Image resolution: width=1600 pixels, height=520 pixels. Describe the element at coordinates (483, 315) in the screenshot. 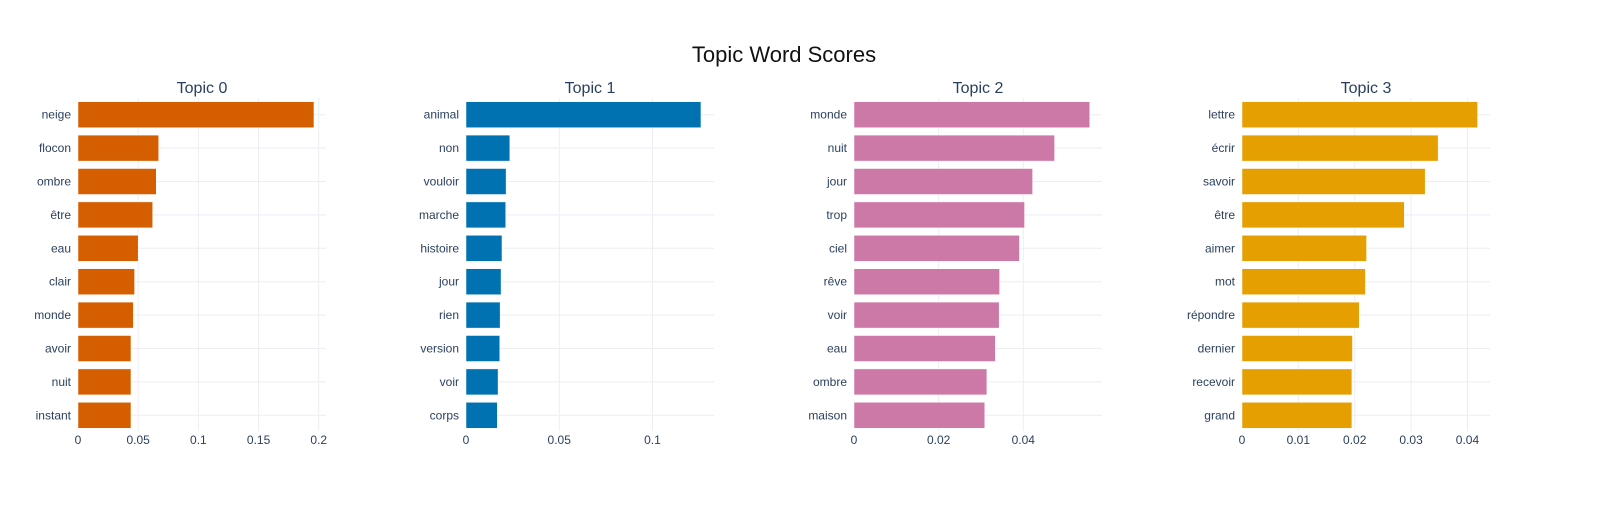

I see `bar-rien` at that location.